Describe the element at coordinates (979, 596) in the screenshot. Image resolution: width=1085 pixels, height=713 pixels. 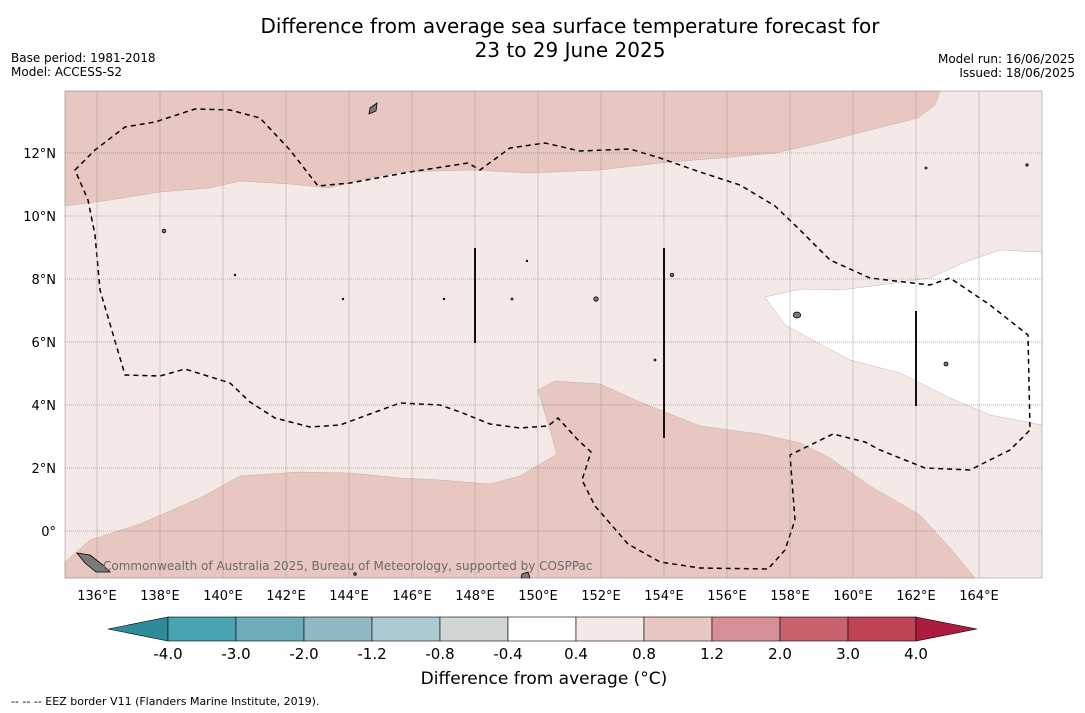
I see `lon-tick-label: 164°E` at that location.